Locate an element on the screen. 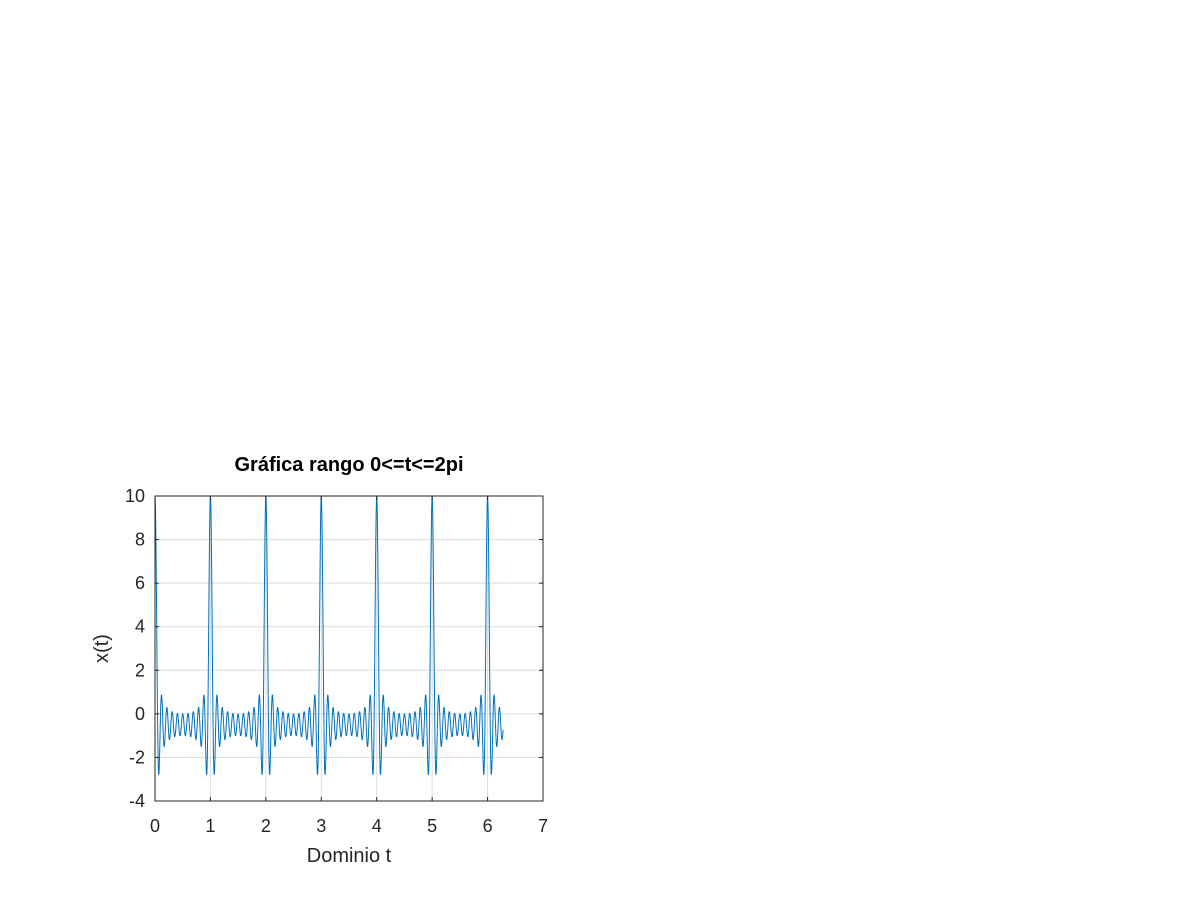 Image resolution: width=1200 pixels, height=900 pixels. tick-marks is located at coordinates (349, 648).